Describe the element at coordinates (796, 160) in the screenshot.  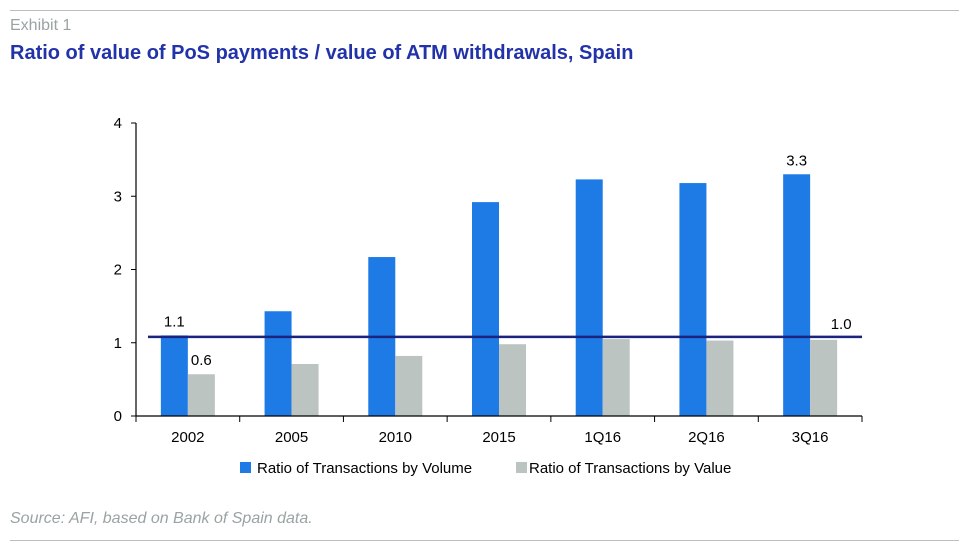
I see `data-label-0-6: 3.3` at that location.